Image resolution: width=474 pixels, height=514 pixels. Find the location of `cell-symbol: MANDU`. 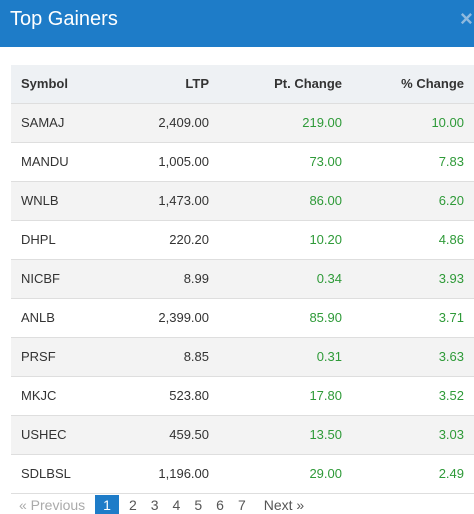

cell-symbol: MANDU is located at coordinates (60, 162).